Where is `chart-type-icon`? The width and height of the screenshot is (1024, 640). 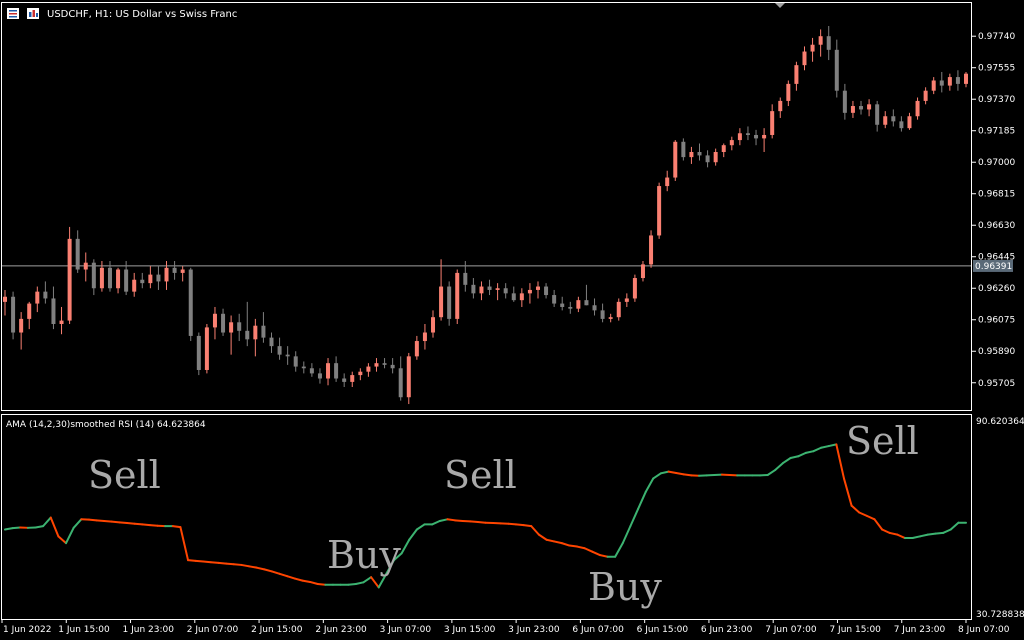 chart-type-icon is located at coordinates (33, 13).